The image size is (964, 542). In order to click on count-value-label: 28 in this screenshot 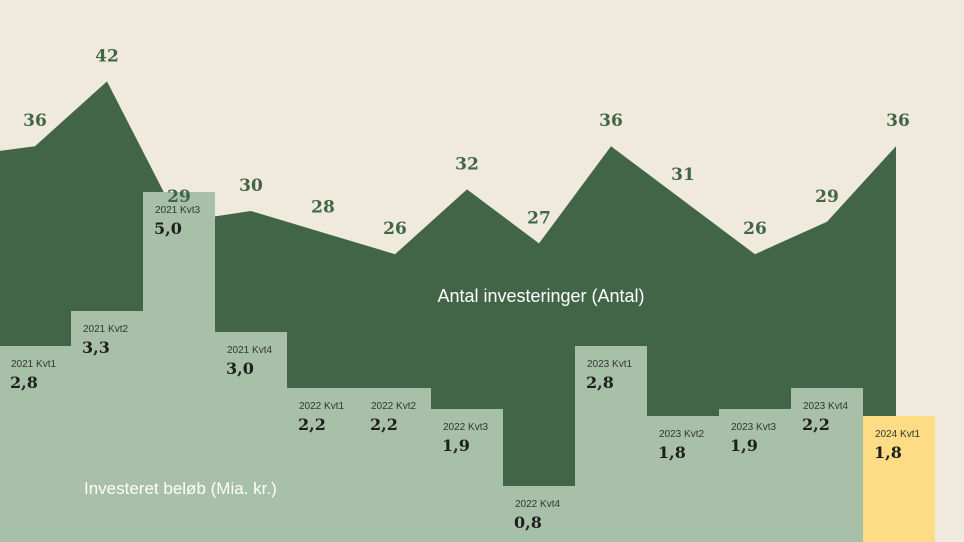, I will do `click(323, 208)`.